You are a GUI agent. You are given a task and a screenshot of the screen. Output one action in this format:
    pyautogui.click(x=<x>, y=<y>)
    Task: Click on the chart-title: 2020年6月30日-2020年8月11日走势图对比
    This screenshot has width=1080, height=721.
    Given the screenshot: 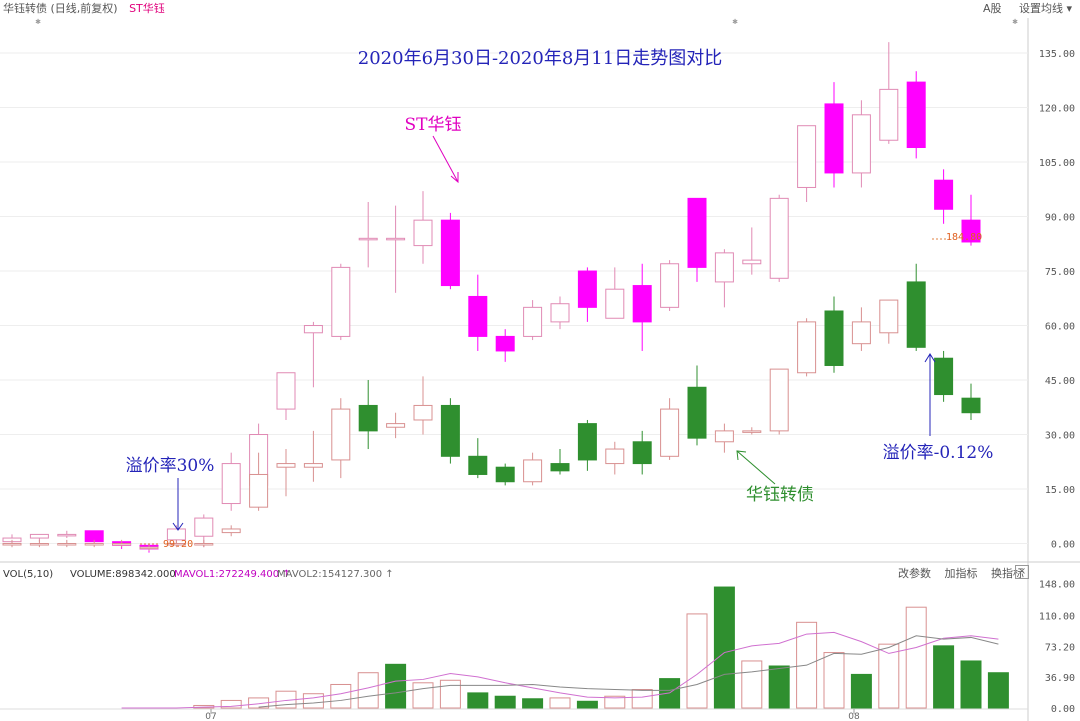 What is the action you would take?
    pyautogui.click(x=540, y=58)
    